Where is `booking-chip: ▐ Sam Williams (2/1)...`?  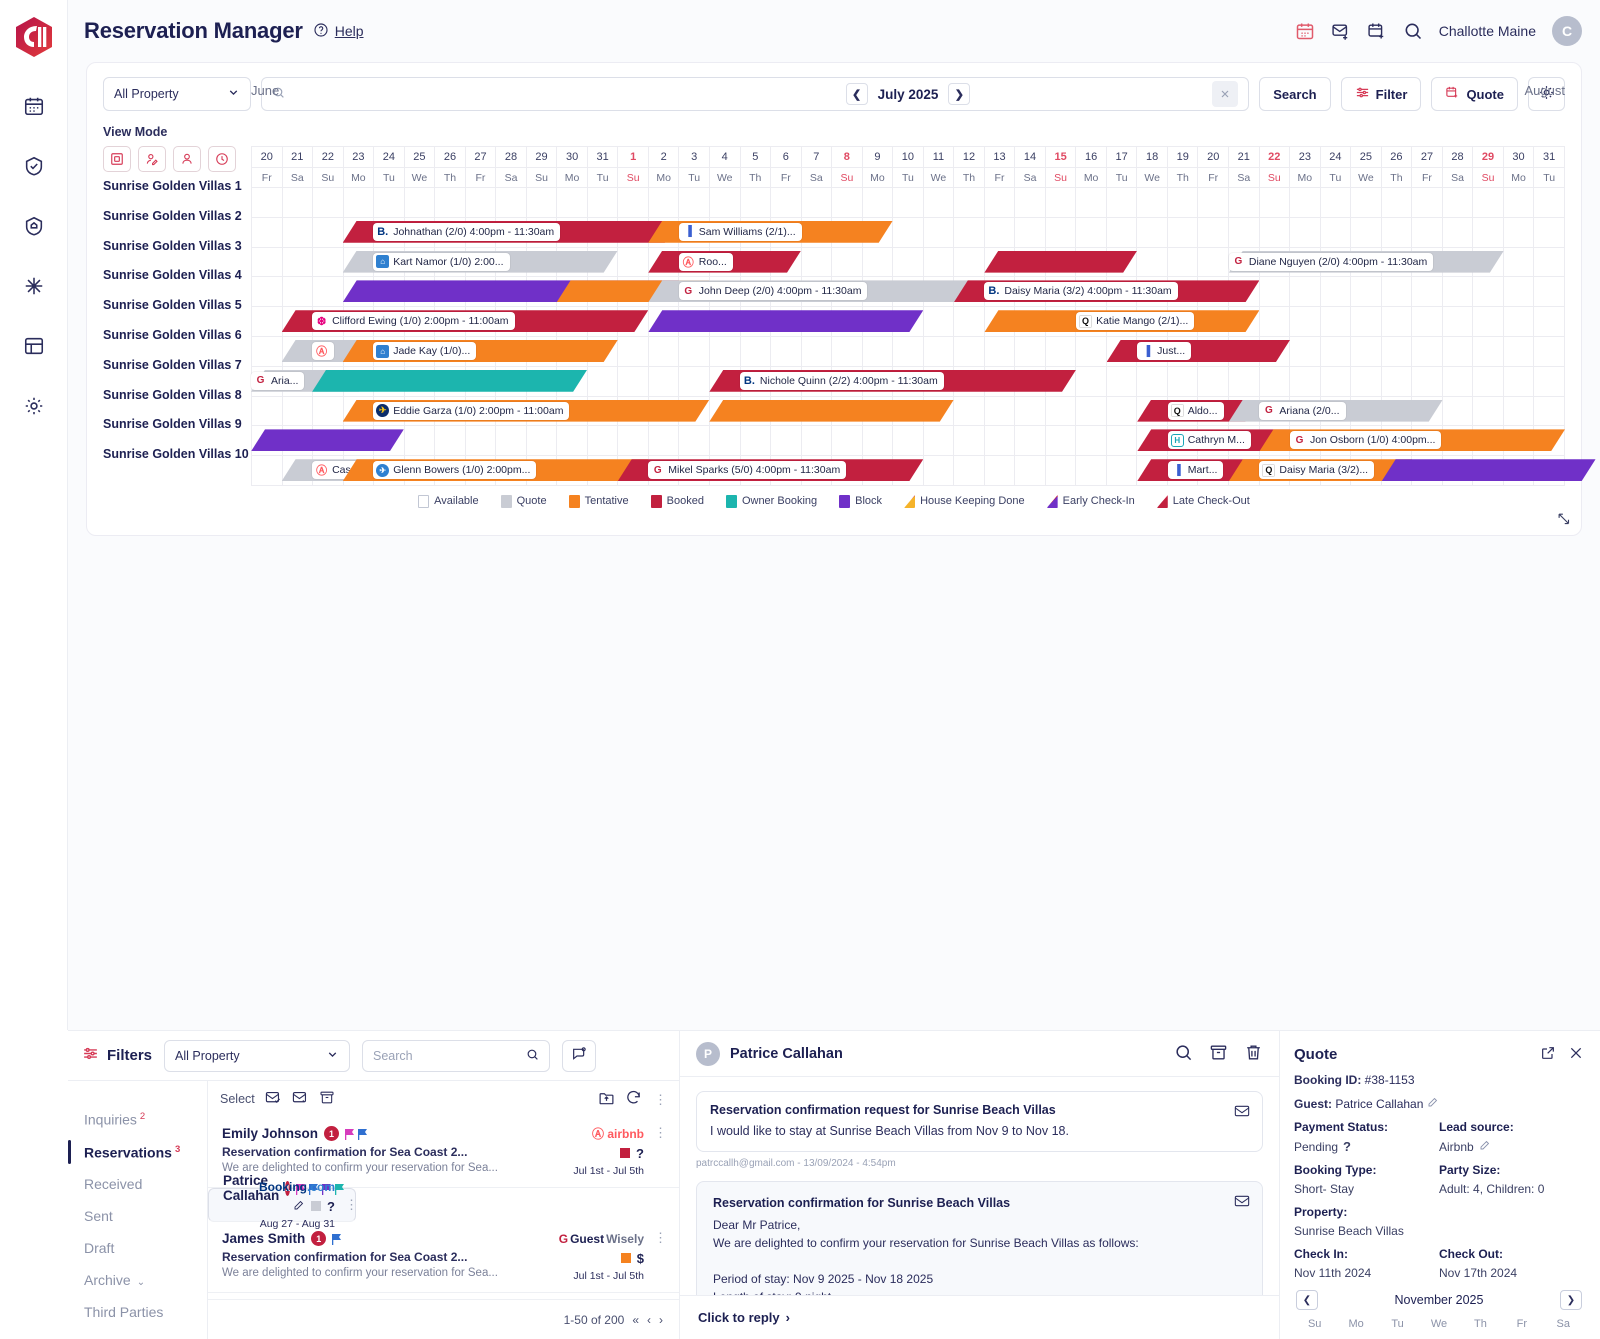 booking-chip: ▐ Sam Williams (2/1)... is located at coordinates (740, 231).